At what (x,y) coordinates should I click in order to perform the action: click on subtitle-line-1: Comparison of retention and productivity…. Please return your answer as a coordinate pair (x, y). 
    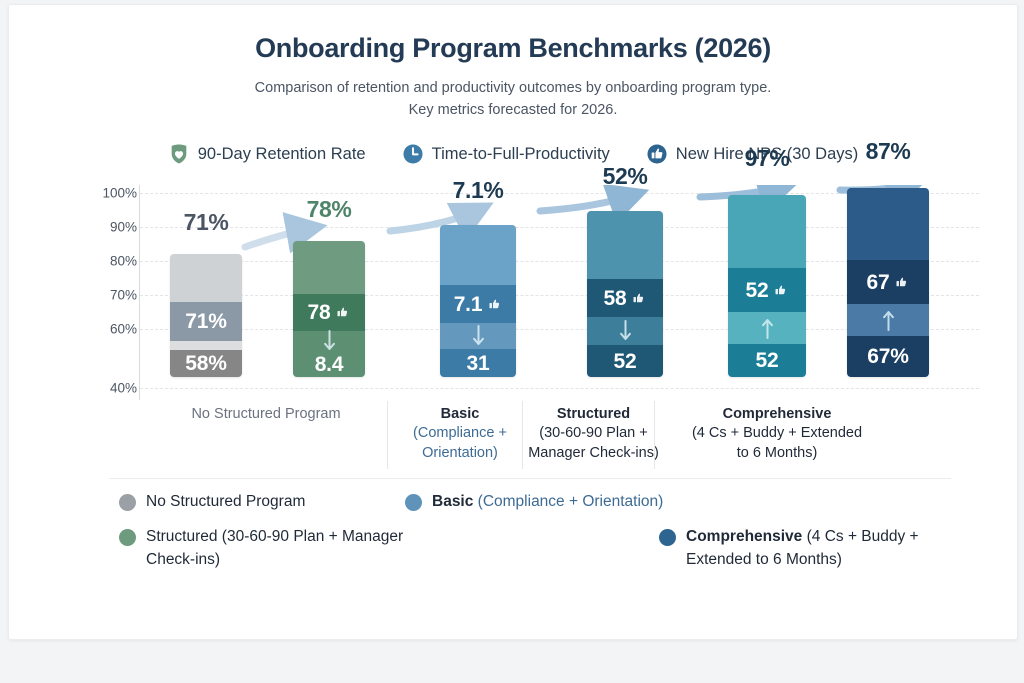
    Looking at the image, I should click on (513, 88).